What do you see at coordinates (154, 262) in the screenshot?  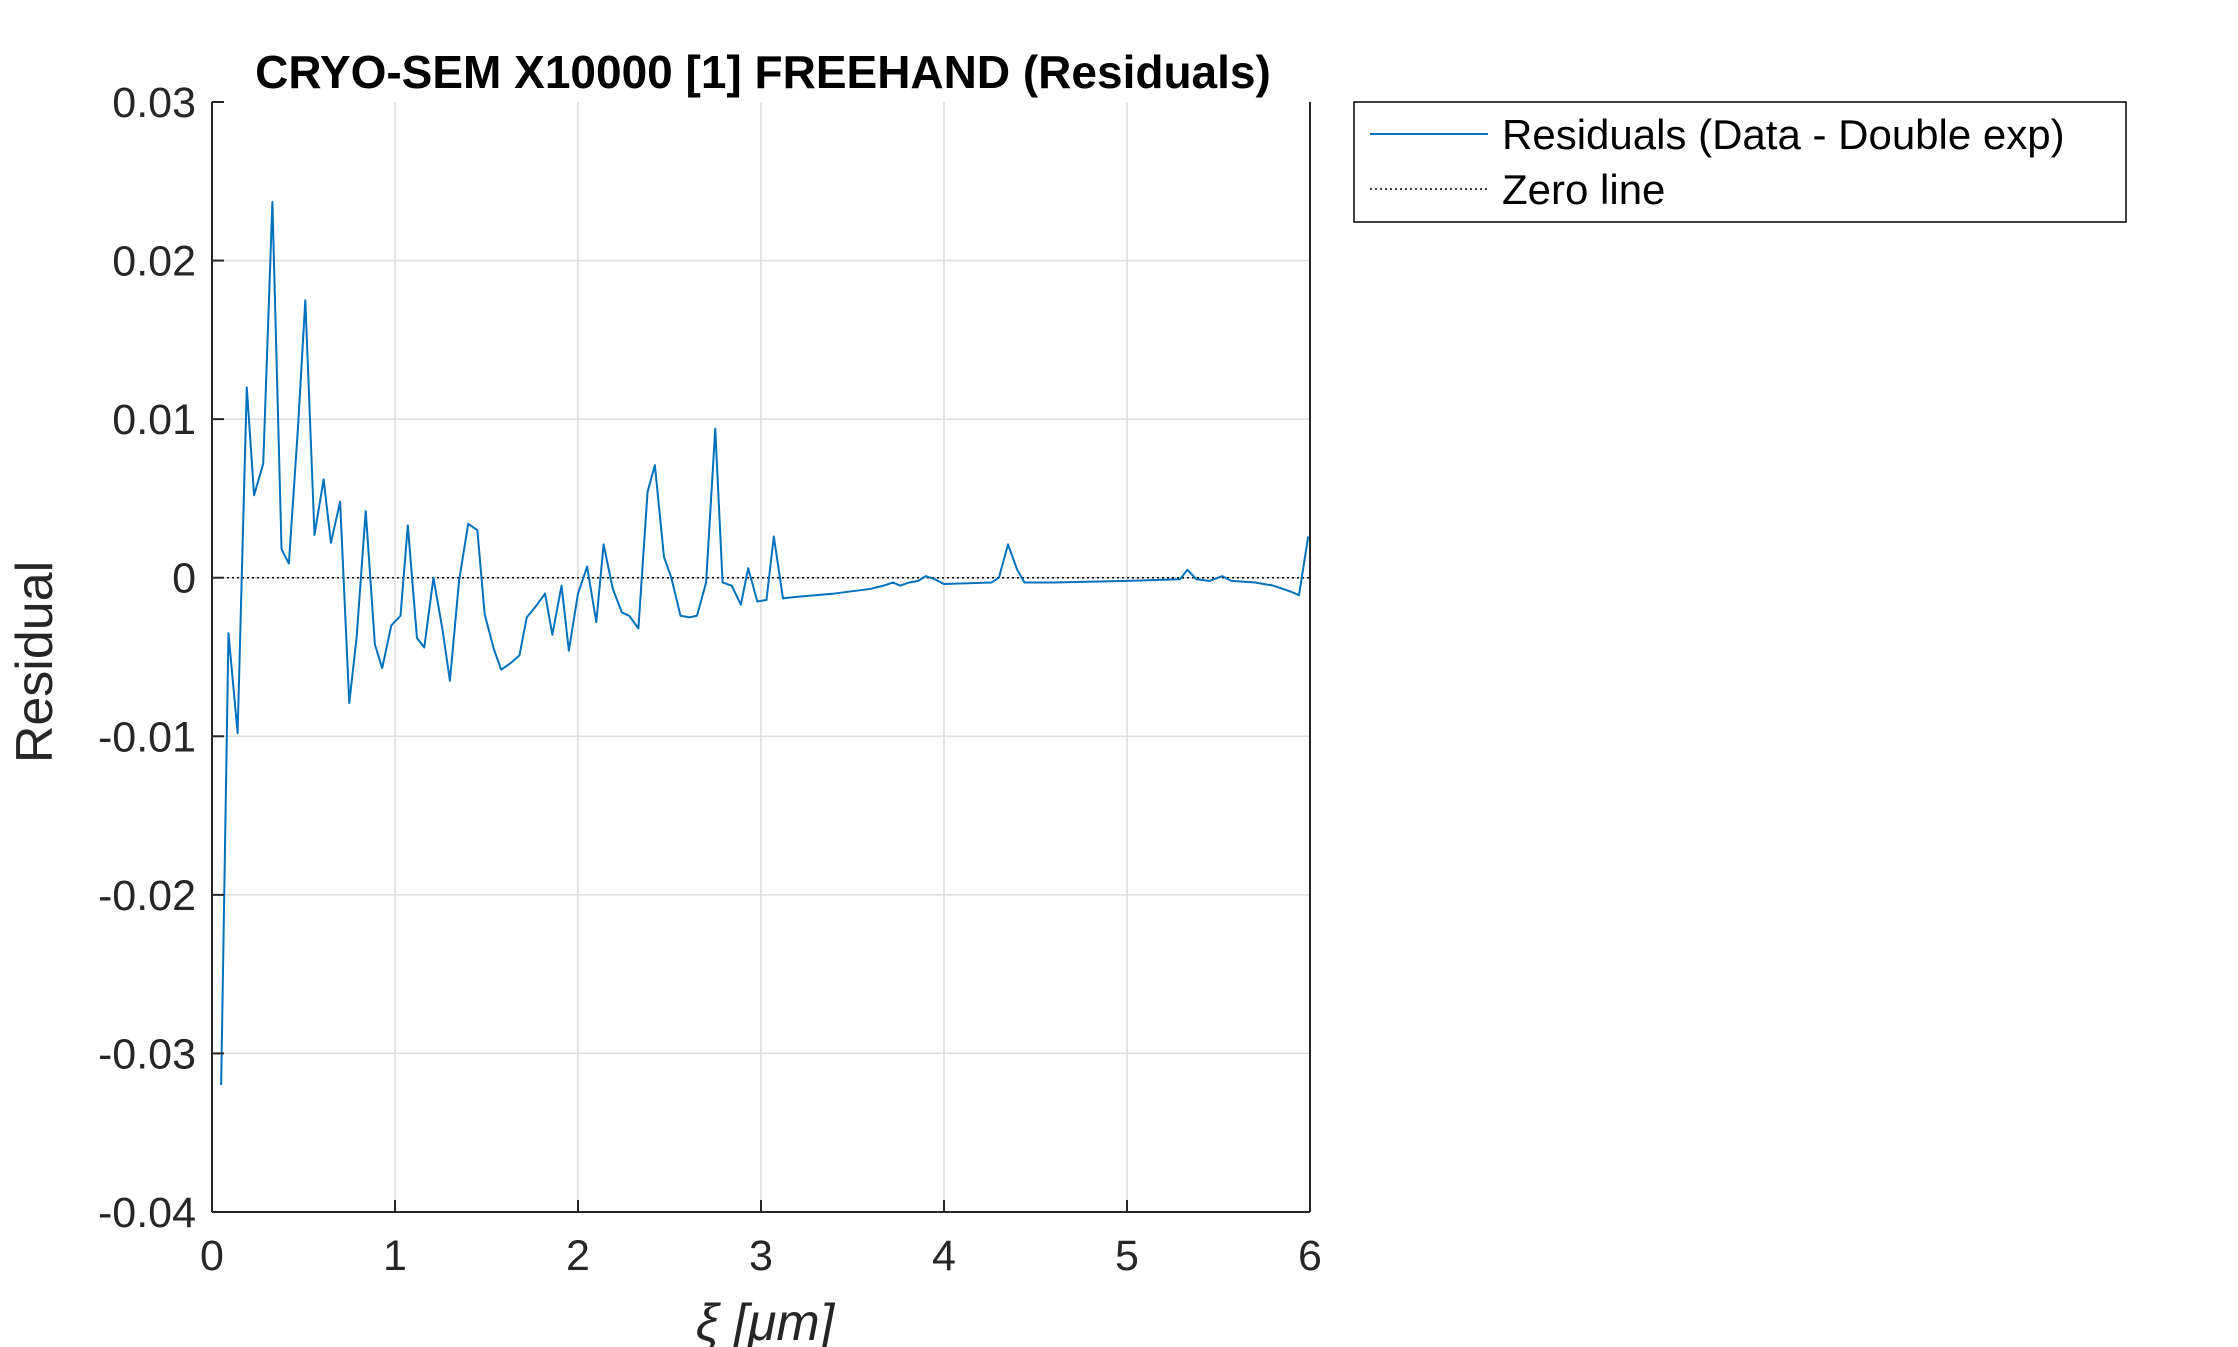 I see `y-tick-label: 0.02` at bounding box center [154, 262].